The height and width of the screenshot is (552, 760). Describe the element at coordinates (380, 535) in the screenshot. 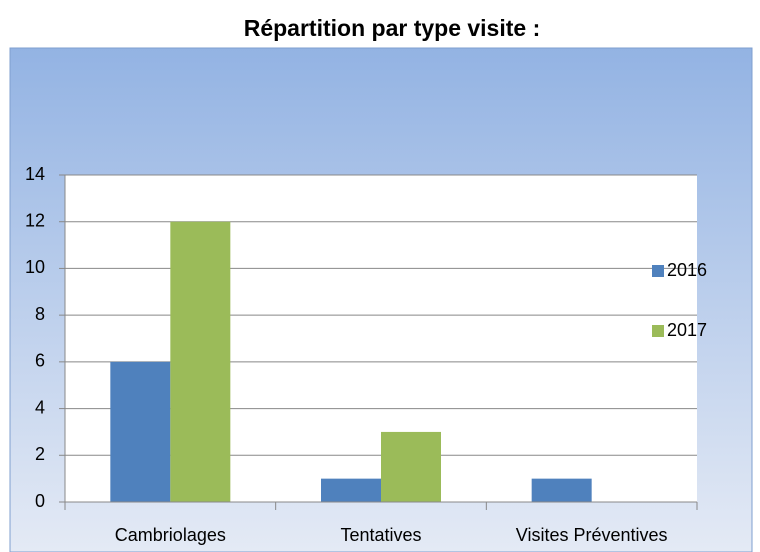

I see `x-tick-label: Tentatives` at that location.